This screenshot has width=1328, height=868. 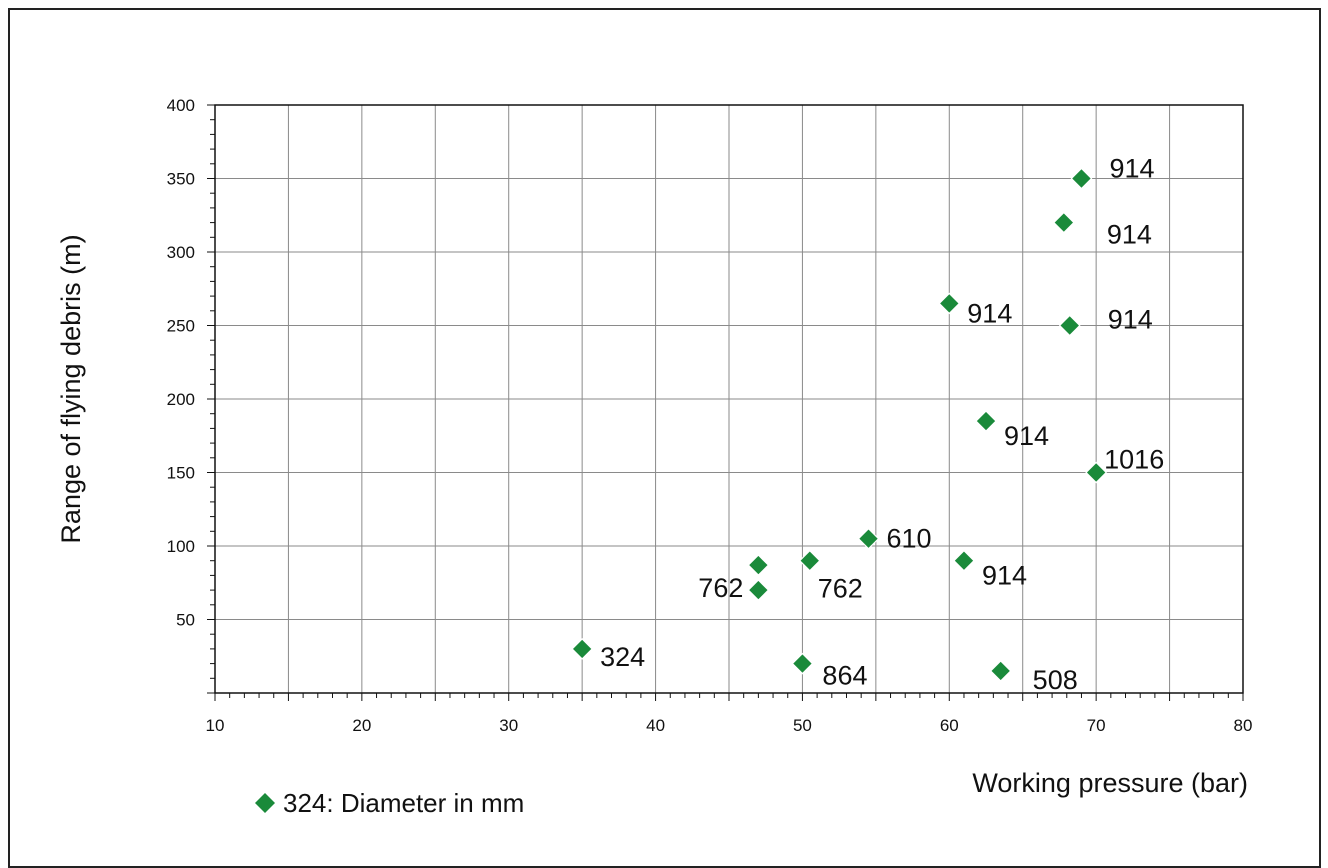 What do you see at coordinates (909, 539) in the screenshot?
I see `data-label: 610` at bounding box center [909, 539].